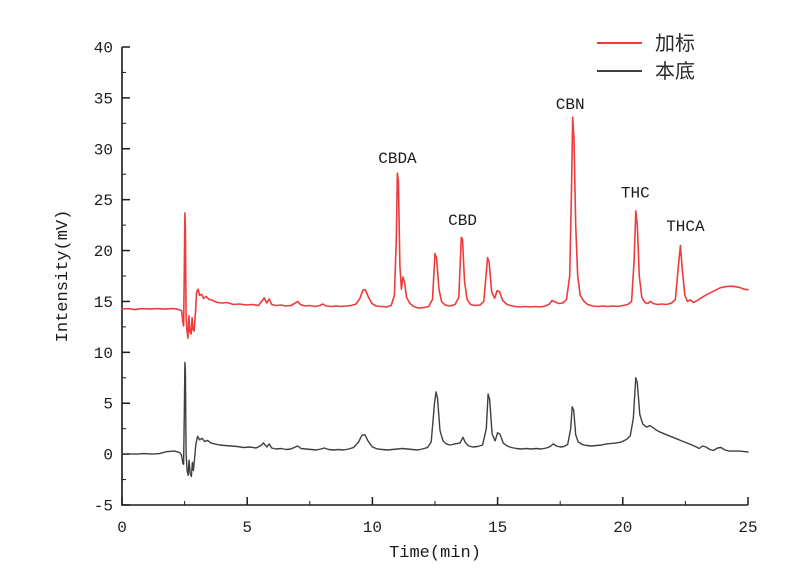 This screenshot has width=800, height=584. What do you see at coordinates (747, 528) in the screenshot?
I see `x-tick-label: 25` at bounding box center [747, 528].